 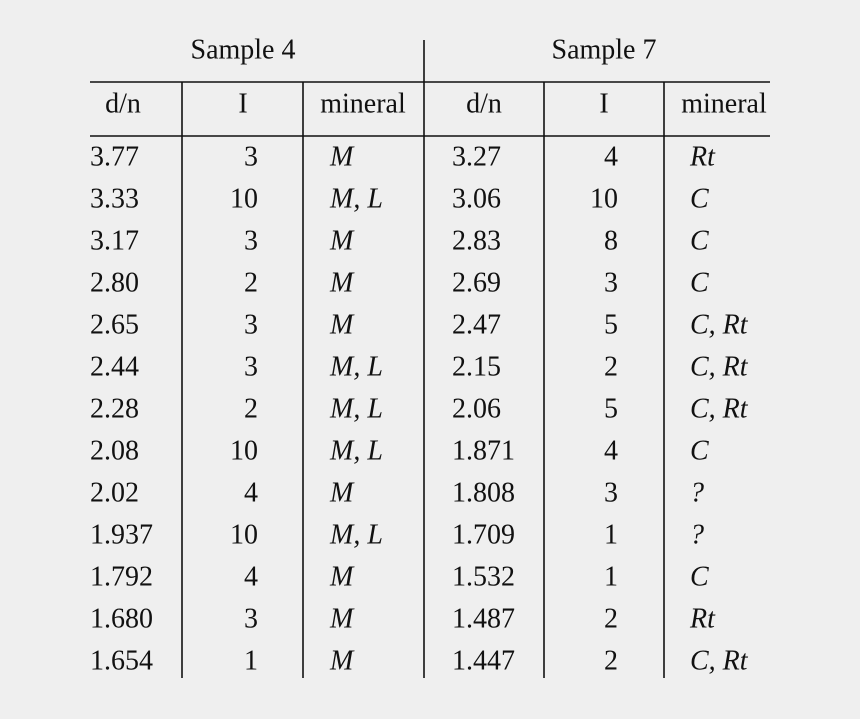 What do you see at coordinates (114, 450) in the screenshot?
I see `d-spacing-cell: 2.08` at bounding box center [114, 450].